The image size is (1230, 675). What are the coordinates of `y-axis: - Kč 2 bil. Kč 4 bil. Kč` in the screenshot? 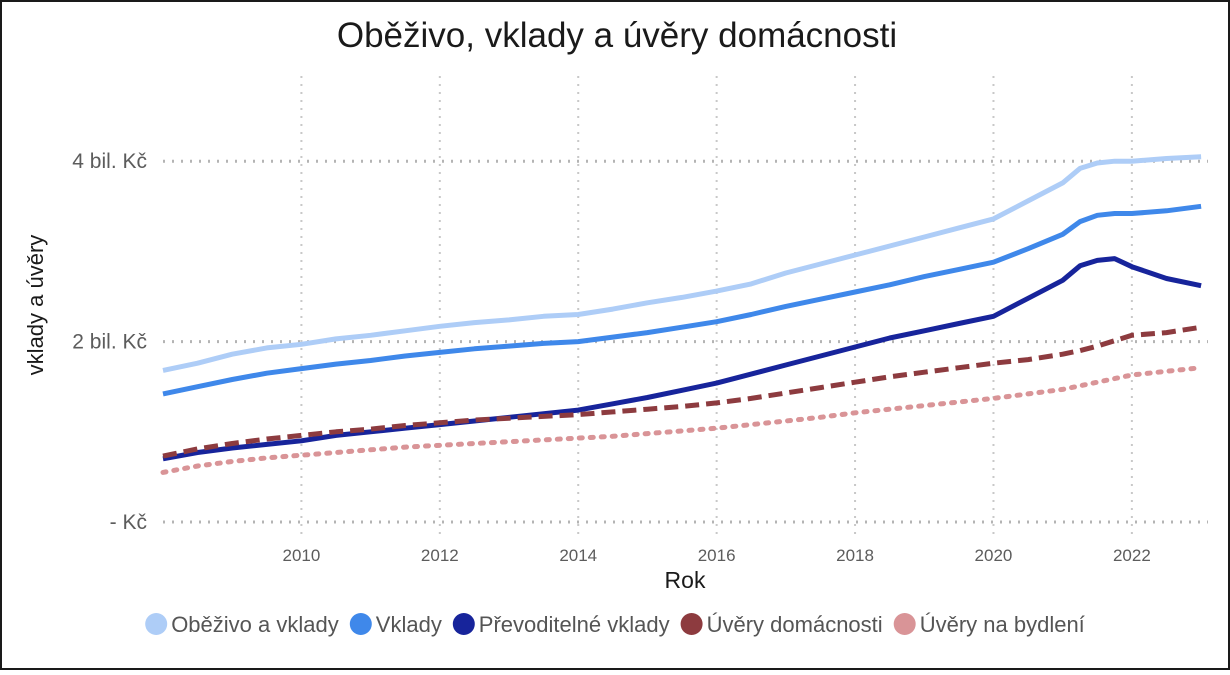 It's located at (109, 342).